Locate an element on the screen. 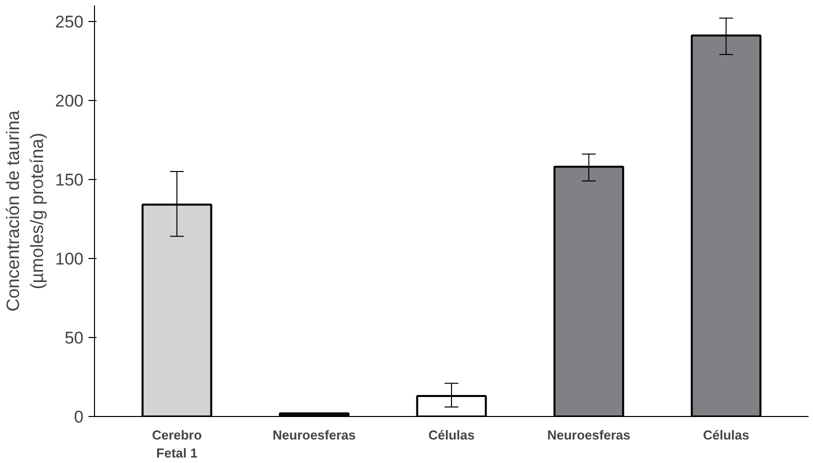 Image resolution: width=813 pixels, height=463 pixels. y-tick-label: 250 is located at coordinates (69, 22).